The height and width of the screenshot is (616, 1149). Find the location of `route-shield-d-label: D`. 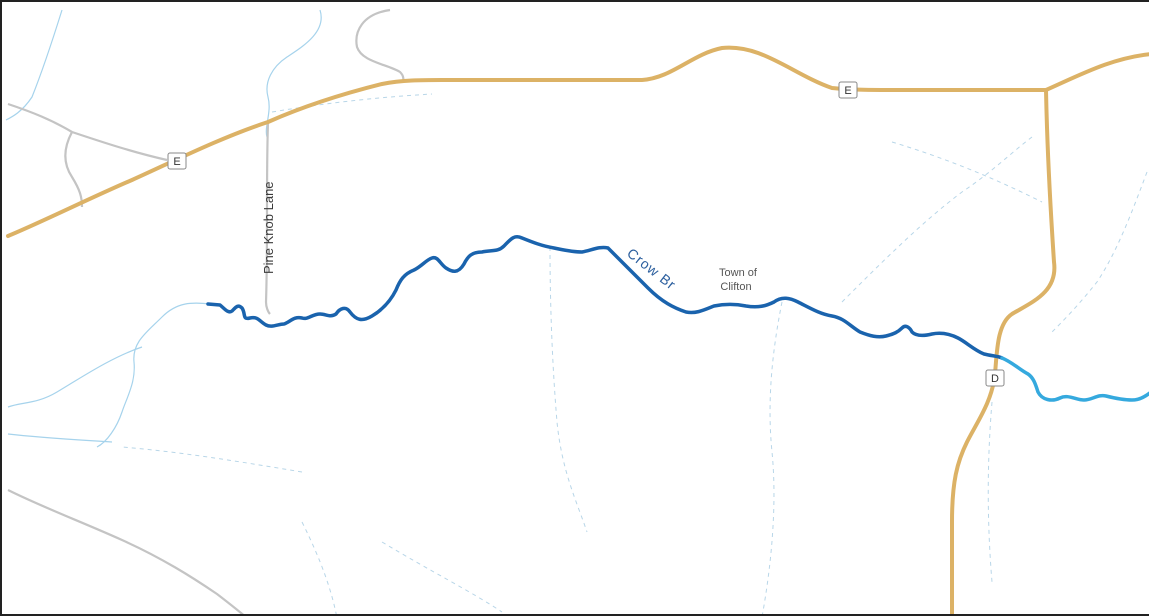

route-shield-d-label: D is located at coordinates (995, 379).